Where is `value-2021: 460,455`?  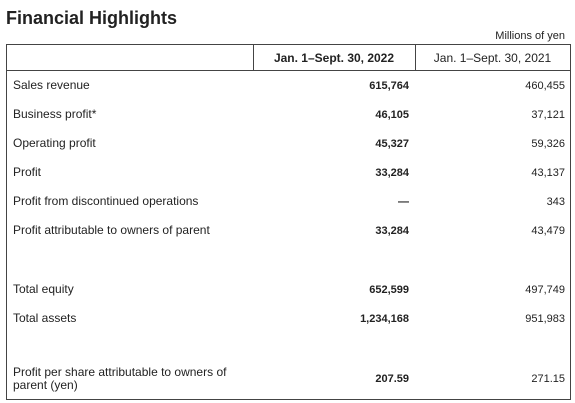
value-2021: 460,455 is located at coordinates (545, 85).